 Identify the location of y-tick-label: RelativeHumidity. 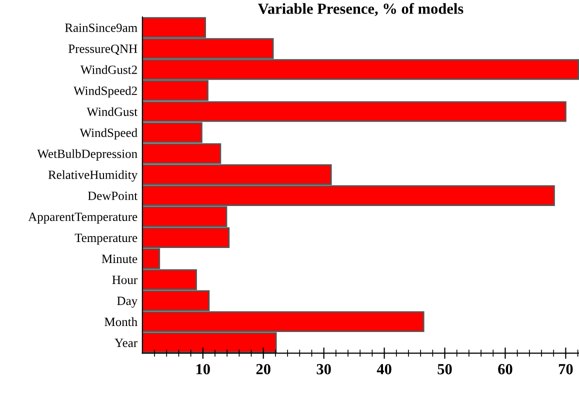
(93, 176).